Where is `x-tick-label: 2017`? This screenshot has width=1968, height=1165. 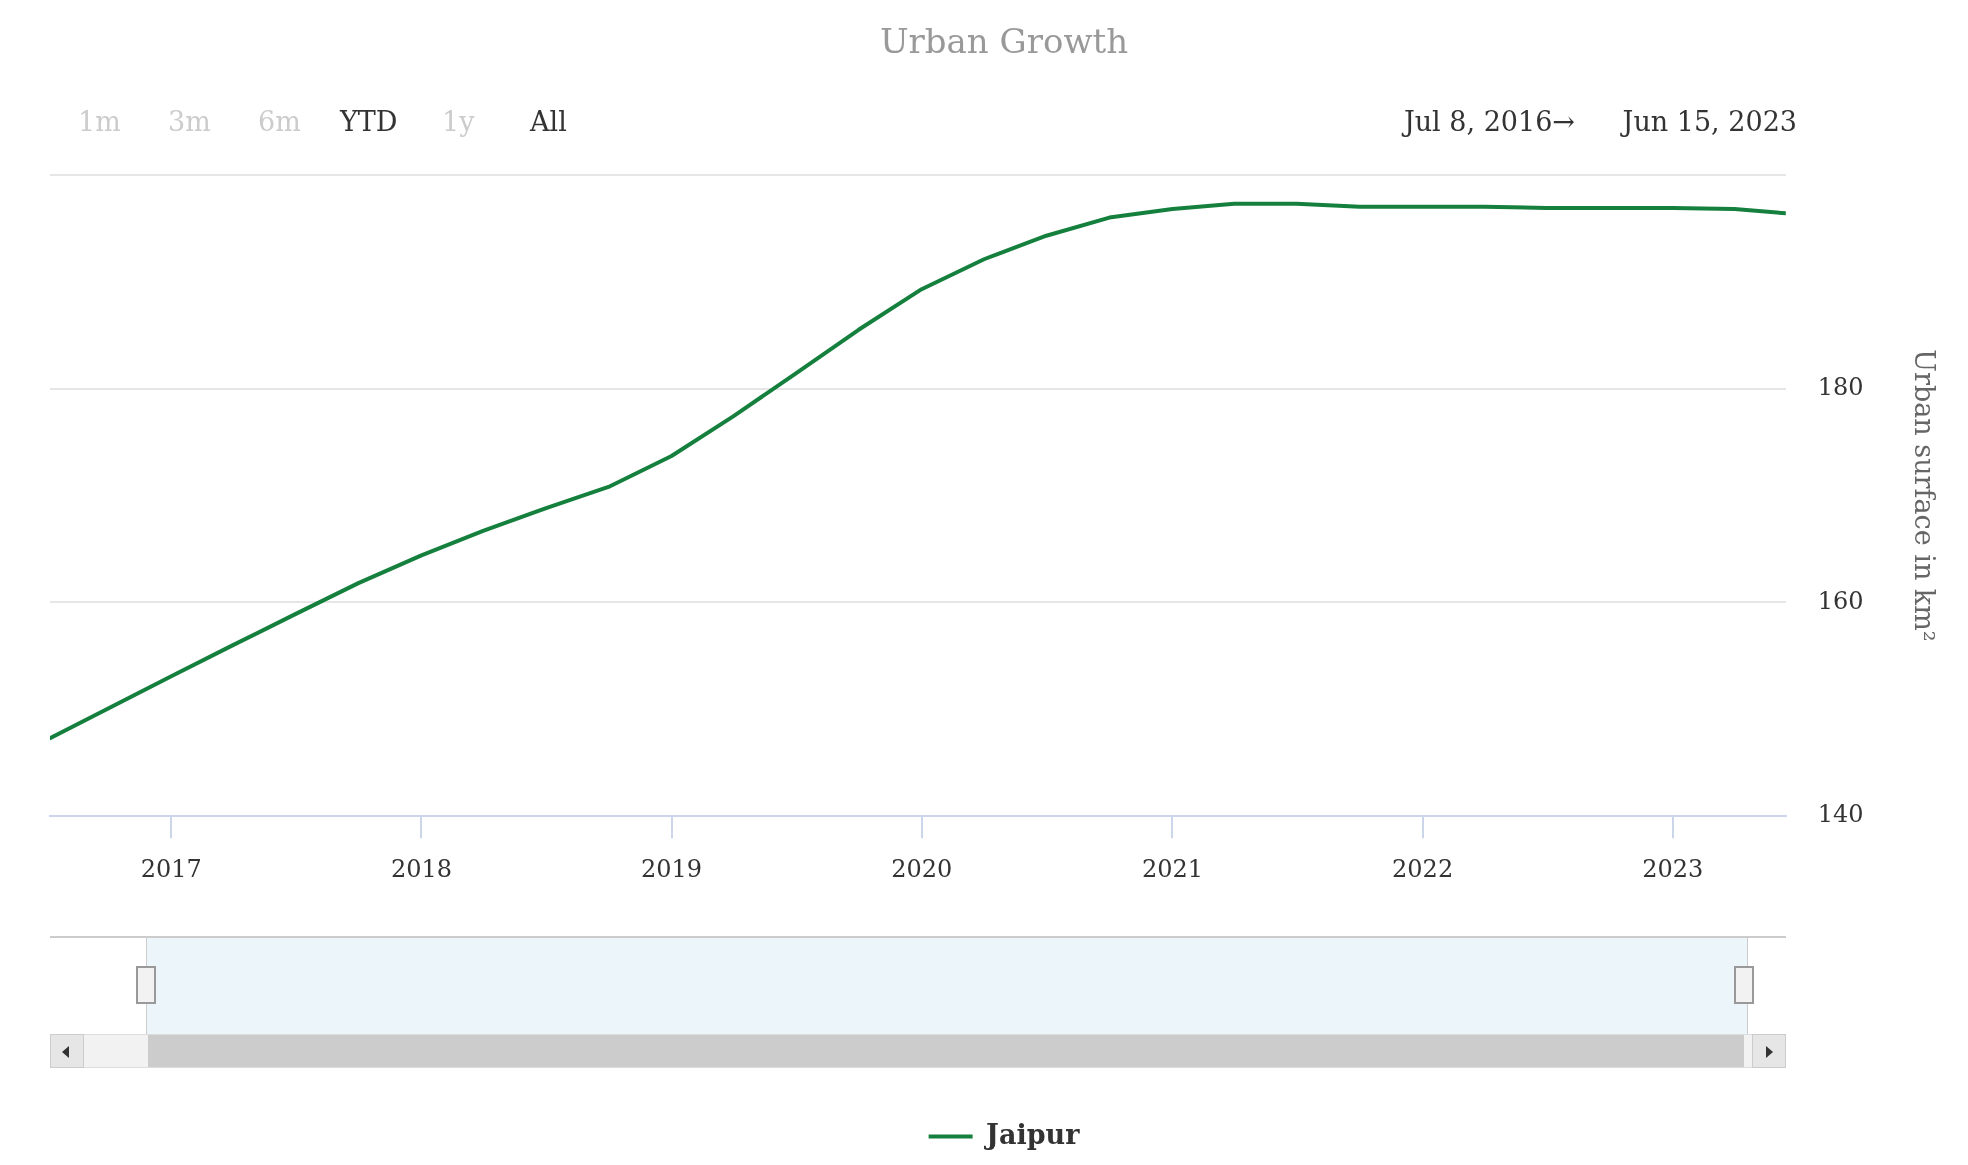
x-tick-label: 2017 is located at coordinates (171, 868).